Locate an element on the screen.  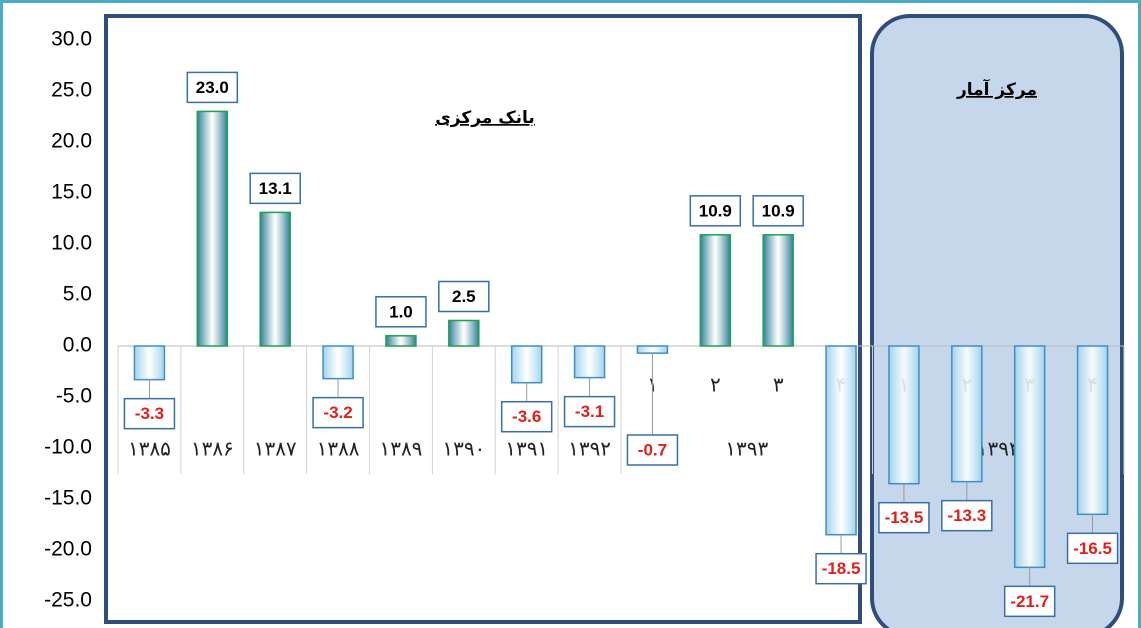
annotation: مرکز آمار is located at coordinates (996, 89).